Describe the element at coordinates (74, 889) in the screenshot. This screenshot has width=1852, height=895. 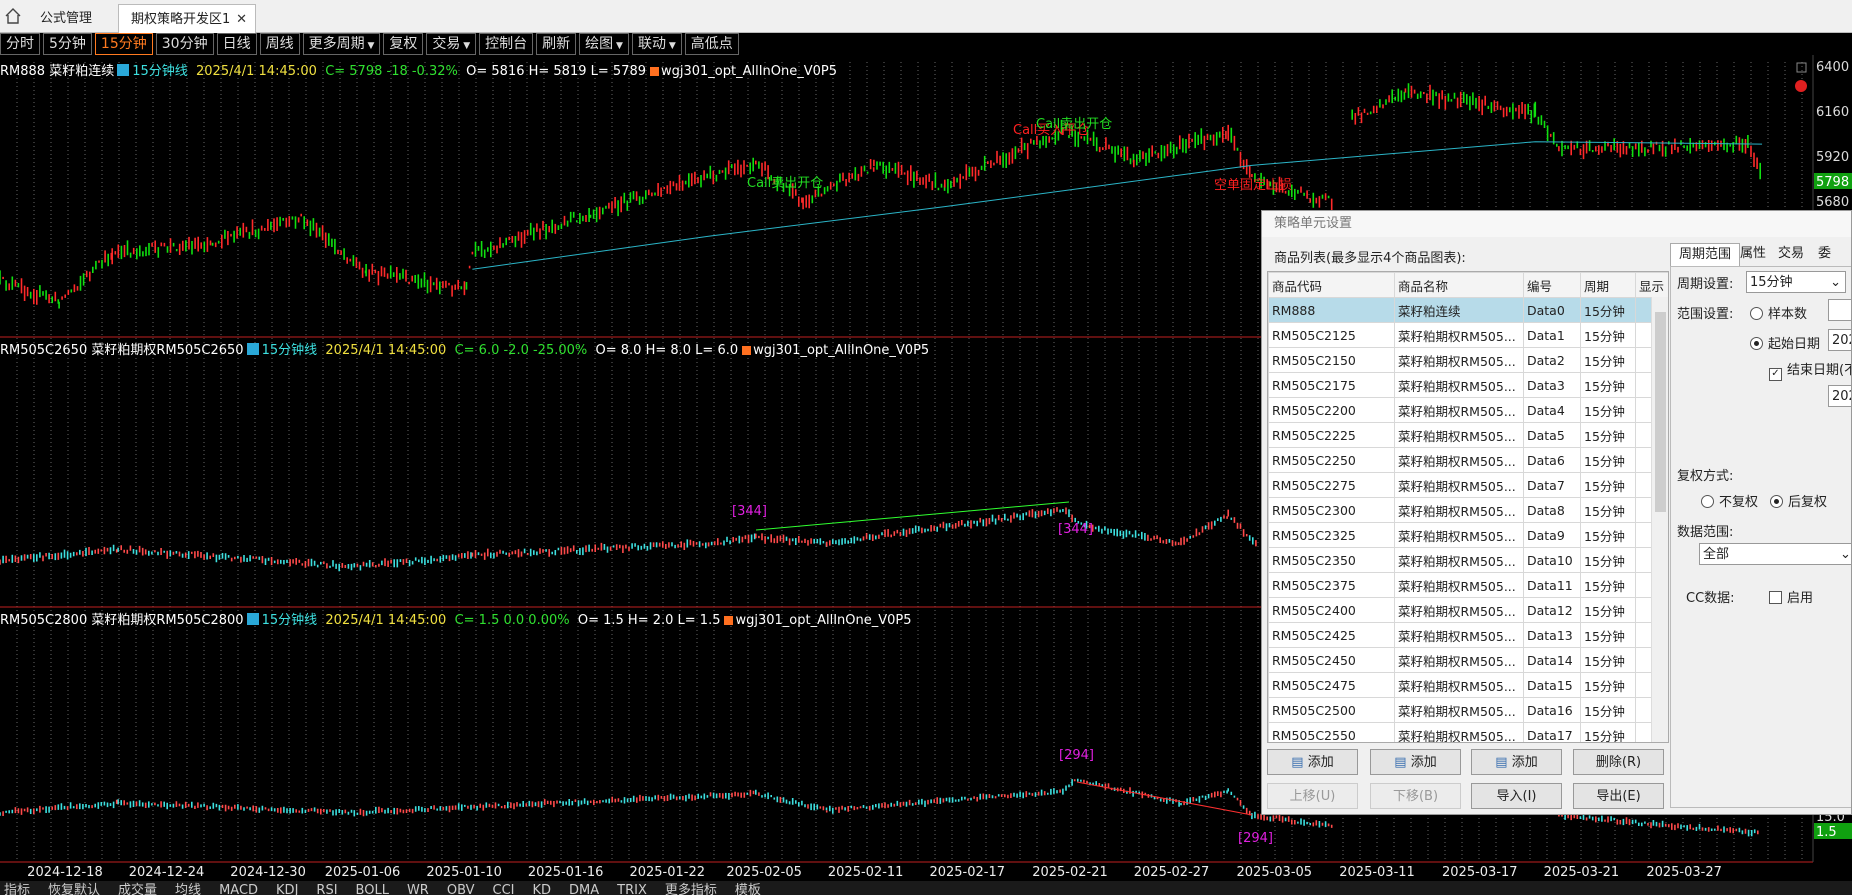
I see `status-item: 恢复默认` at that location.